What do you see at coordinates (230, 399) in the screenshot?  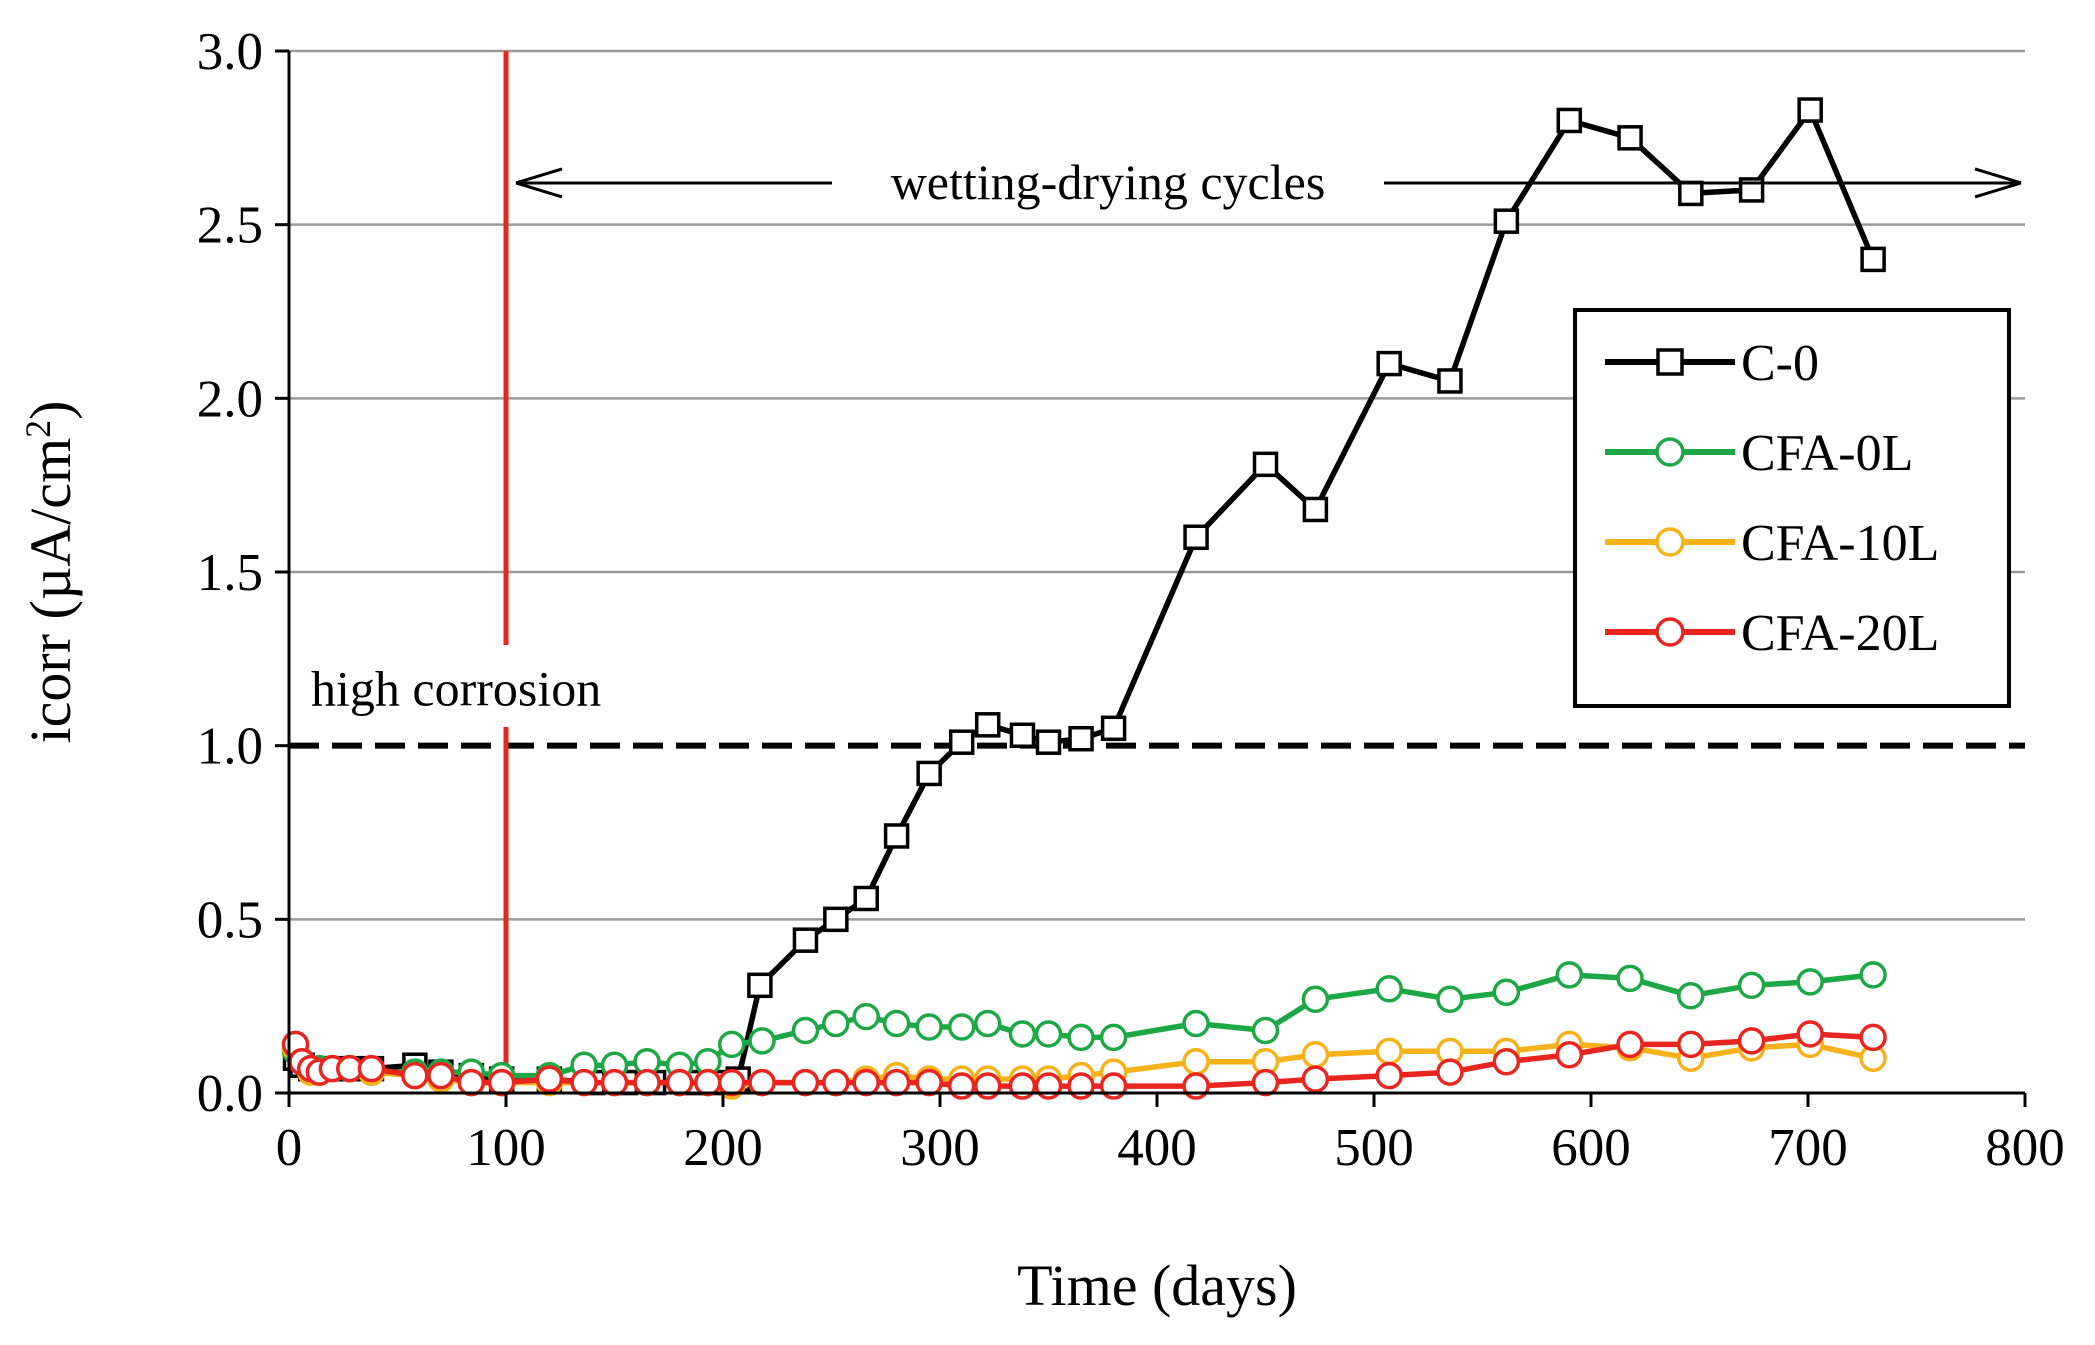 I see `y-tick-label-4: 2.0` at bounding box center [230, 399].